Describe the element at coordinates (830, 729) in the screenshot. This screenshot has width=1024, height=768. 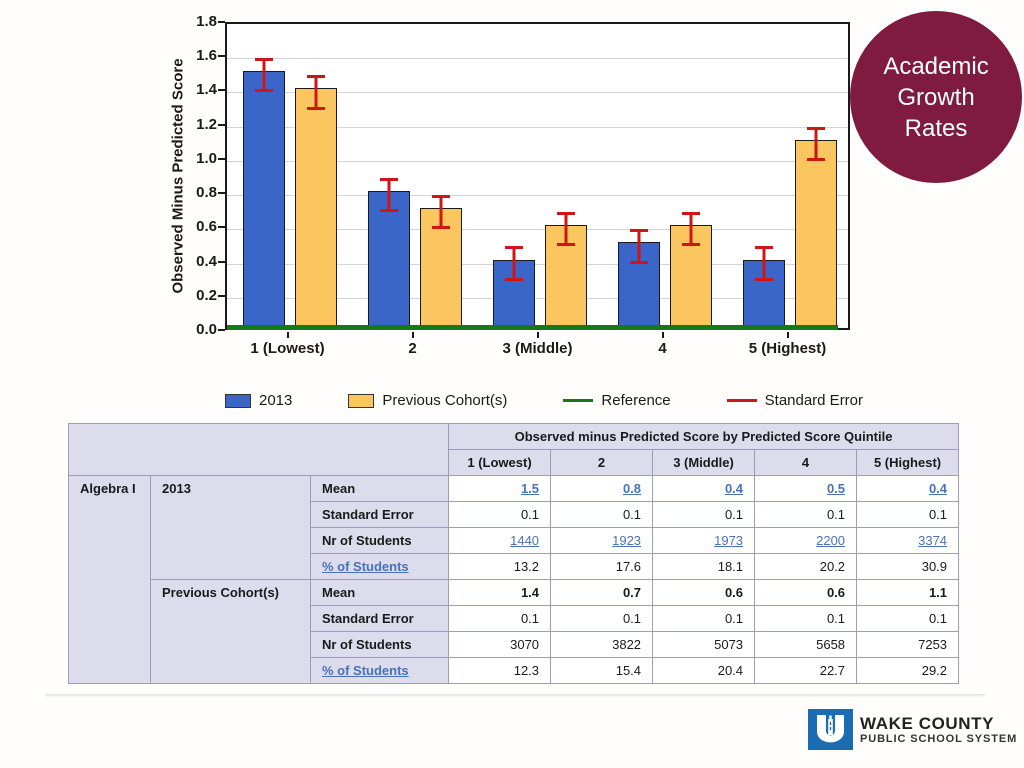
I see `building-icon` at that location.